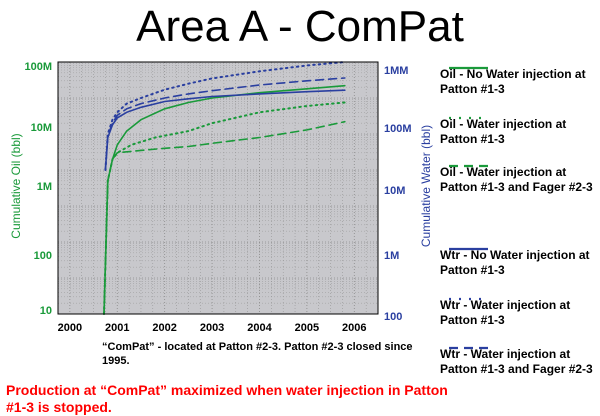  Describe the element at coordinates (354, 328) in the screenshot. I see `x-tick-label: 2006` at that location.